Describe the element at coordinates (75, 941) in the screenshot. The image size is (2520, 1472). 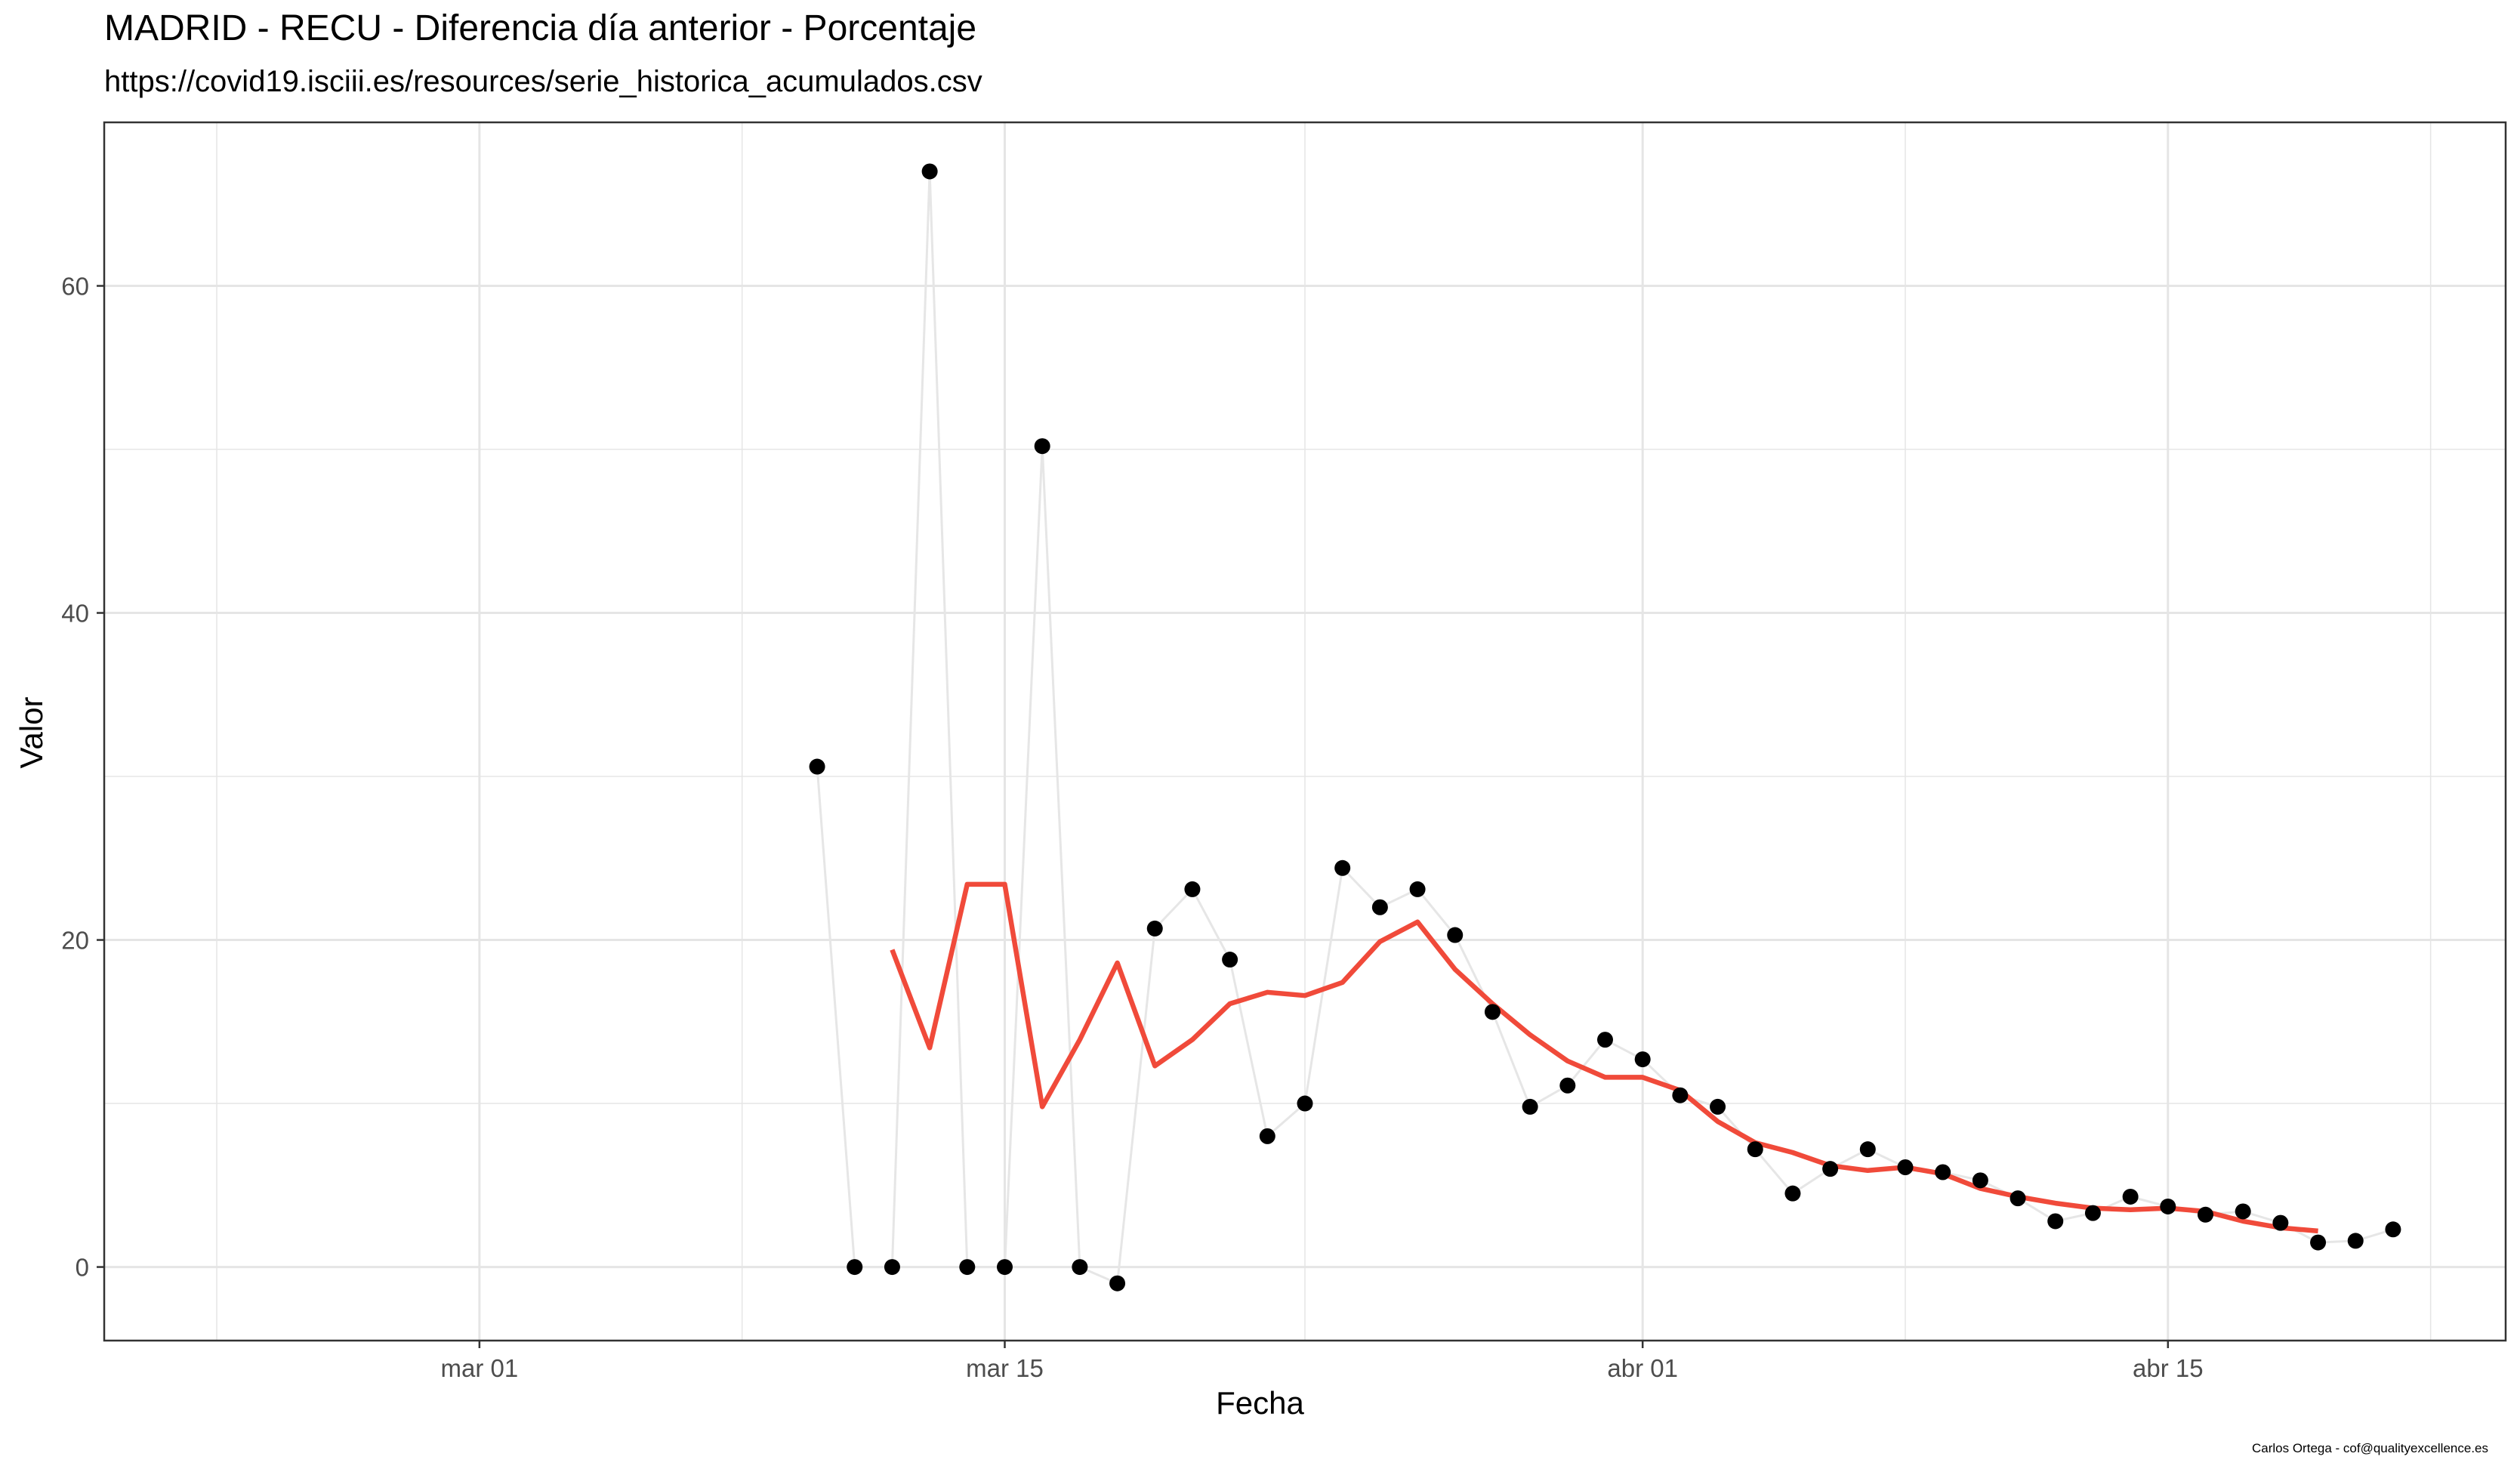
I see `y-tick-label: 20` at that location.